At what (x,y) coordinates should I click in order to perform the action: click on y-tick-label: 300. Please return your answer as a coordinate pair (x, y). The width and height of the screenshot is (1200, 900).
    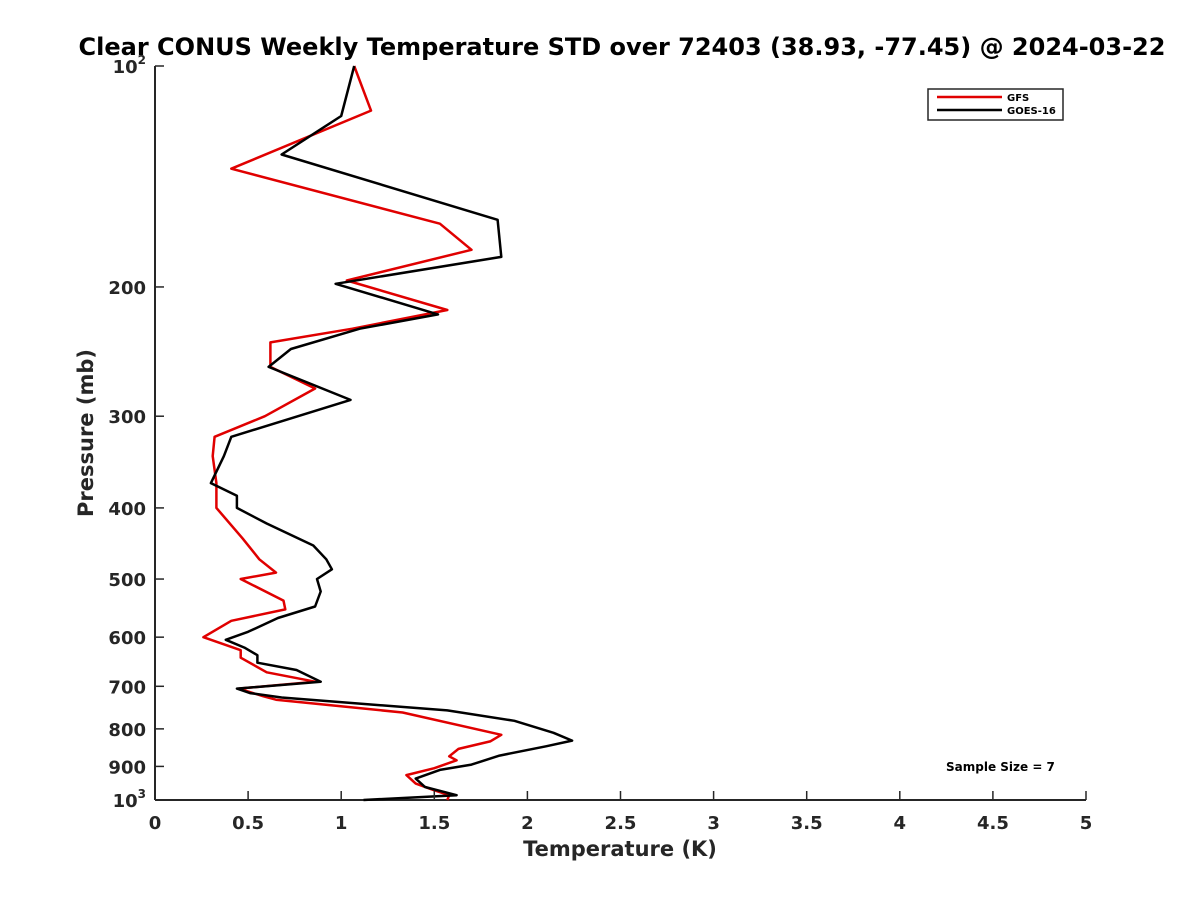
    Looking at the image, I should click on (127, 417).